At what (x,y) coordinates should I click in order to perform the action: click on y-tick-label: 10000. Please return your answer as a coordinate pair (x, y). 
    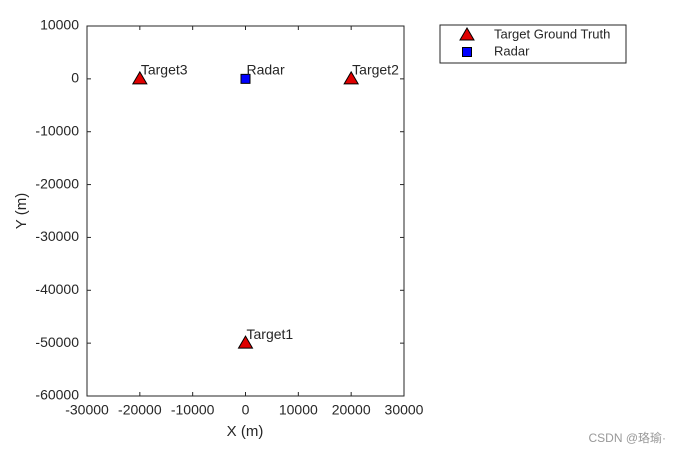
    Looking at the image, I should click on (59, 25).